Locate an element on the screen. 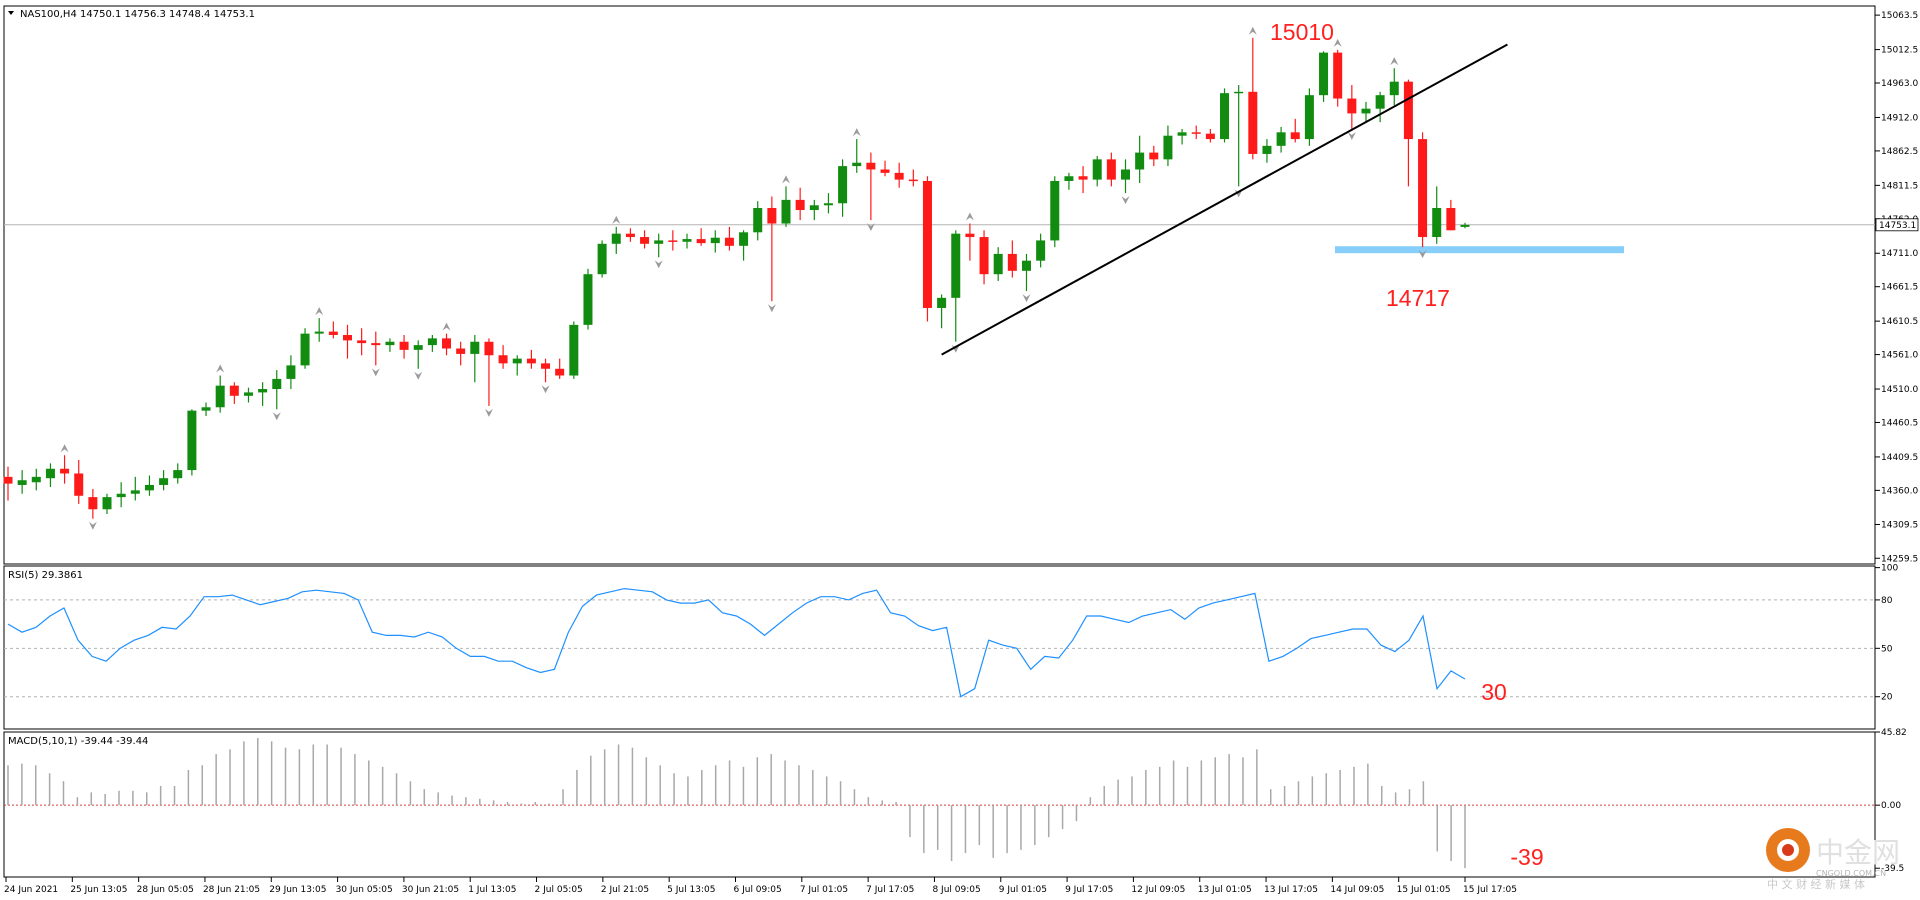  current-price-box is located at coordinates (1897, 225).